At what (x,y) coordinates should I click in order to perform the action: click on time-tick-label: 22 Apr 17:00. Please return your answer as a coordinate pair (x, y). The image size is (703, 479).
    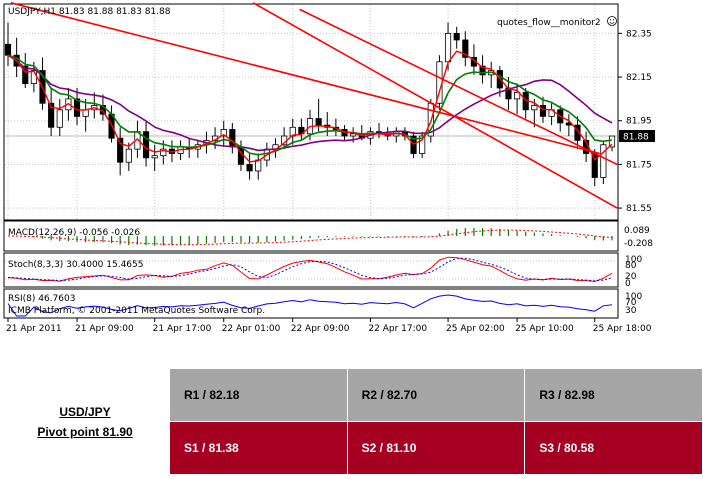
    Looking at the image, I should click on (397, 329).